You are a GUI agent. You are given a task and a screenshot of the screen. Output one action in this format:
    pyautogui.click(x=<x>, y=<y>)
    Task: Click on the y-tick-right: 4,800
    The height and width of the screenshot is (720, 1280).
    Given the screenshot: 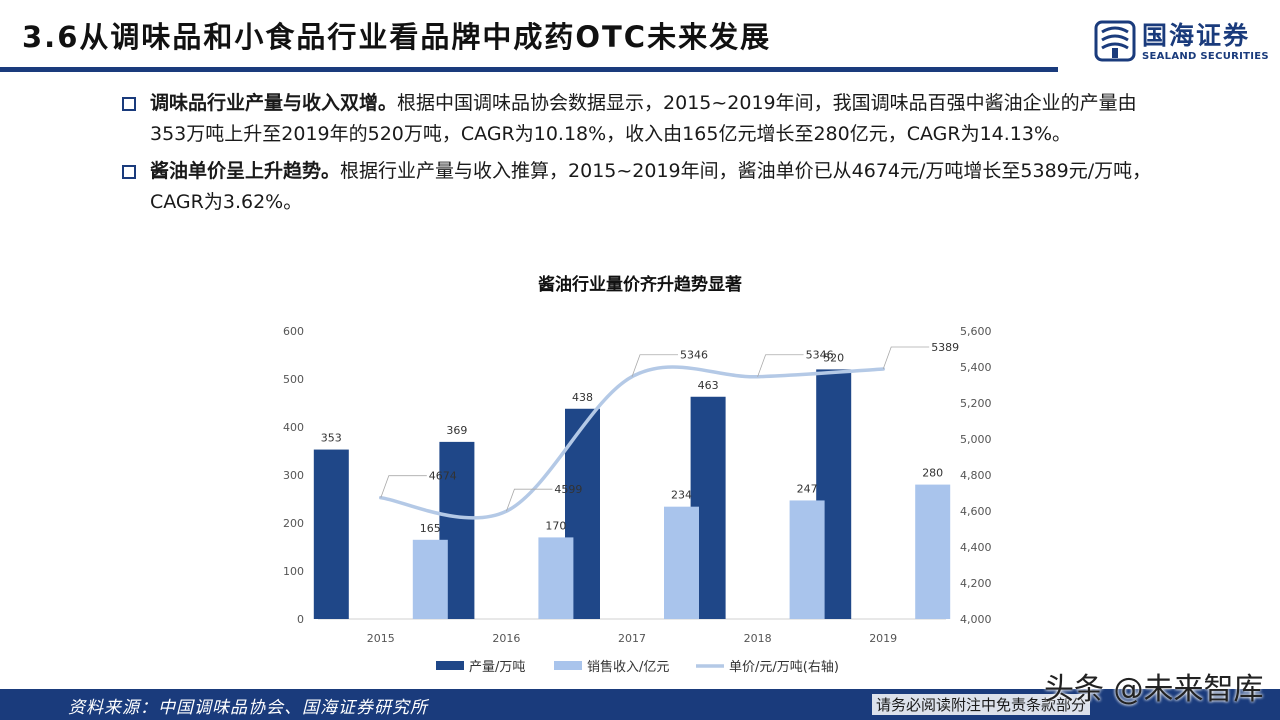 What is the action you would take?
    pyautogui.click(x=976, y=475)
    